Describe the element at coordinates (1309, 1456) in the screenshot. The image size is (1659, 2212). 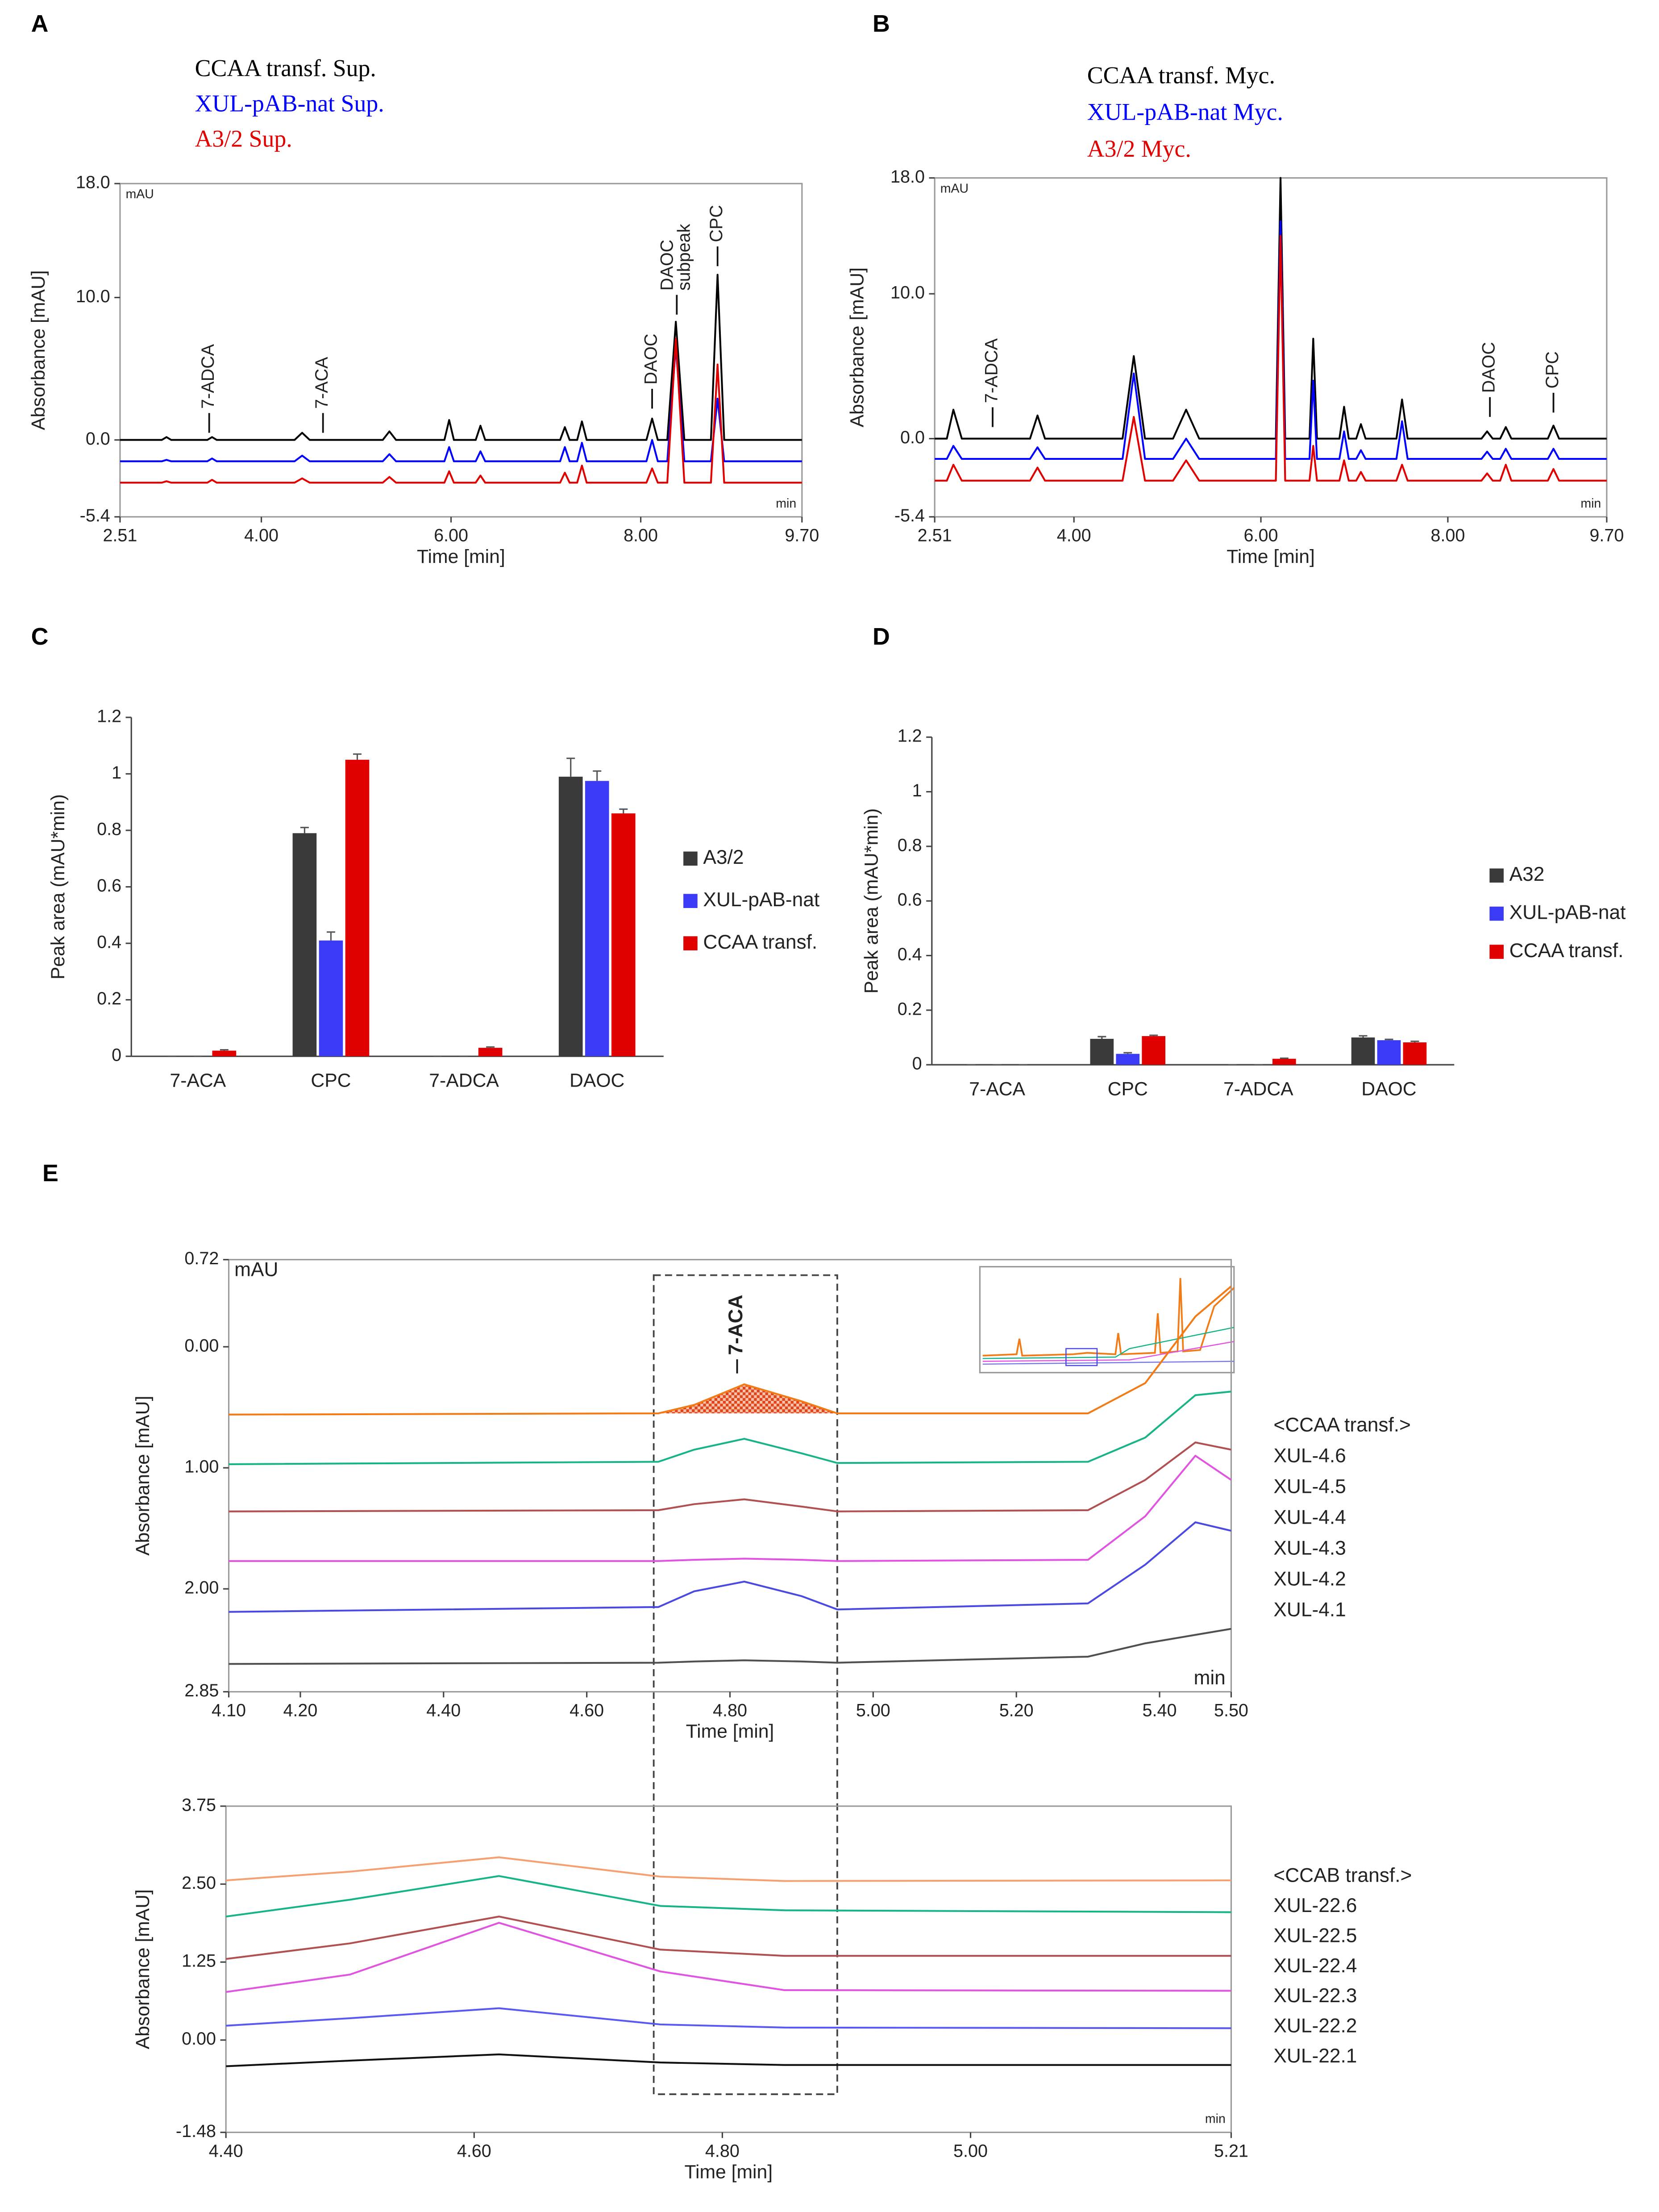
I see `legend-entry: XUL-4.6` at that location.